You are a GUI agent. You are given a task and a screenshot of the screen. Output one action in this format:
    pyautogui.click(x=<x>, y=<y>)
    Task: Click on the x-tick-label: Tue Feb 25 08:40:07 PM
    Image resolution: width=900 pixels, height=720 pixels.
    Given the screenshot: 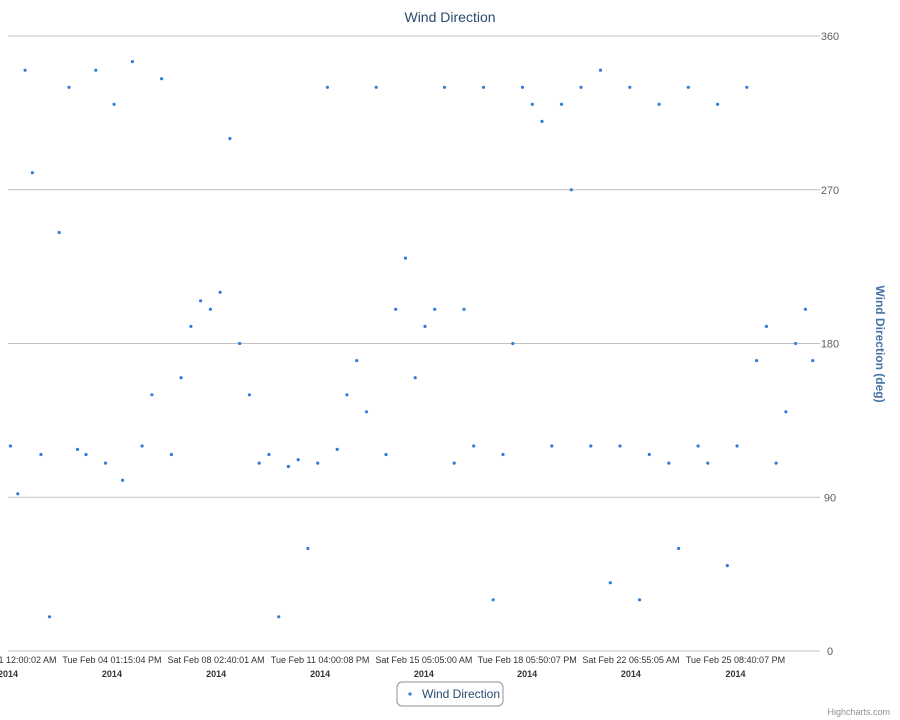 What is the action you would take?
    pyautogui.click(x=735, y=660)
    